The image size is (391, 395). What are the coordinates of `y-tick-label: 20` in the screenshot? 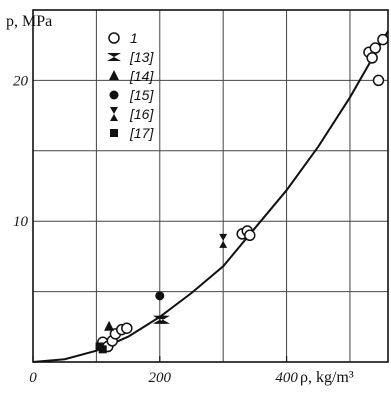 It's located at (21, 81).